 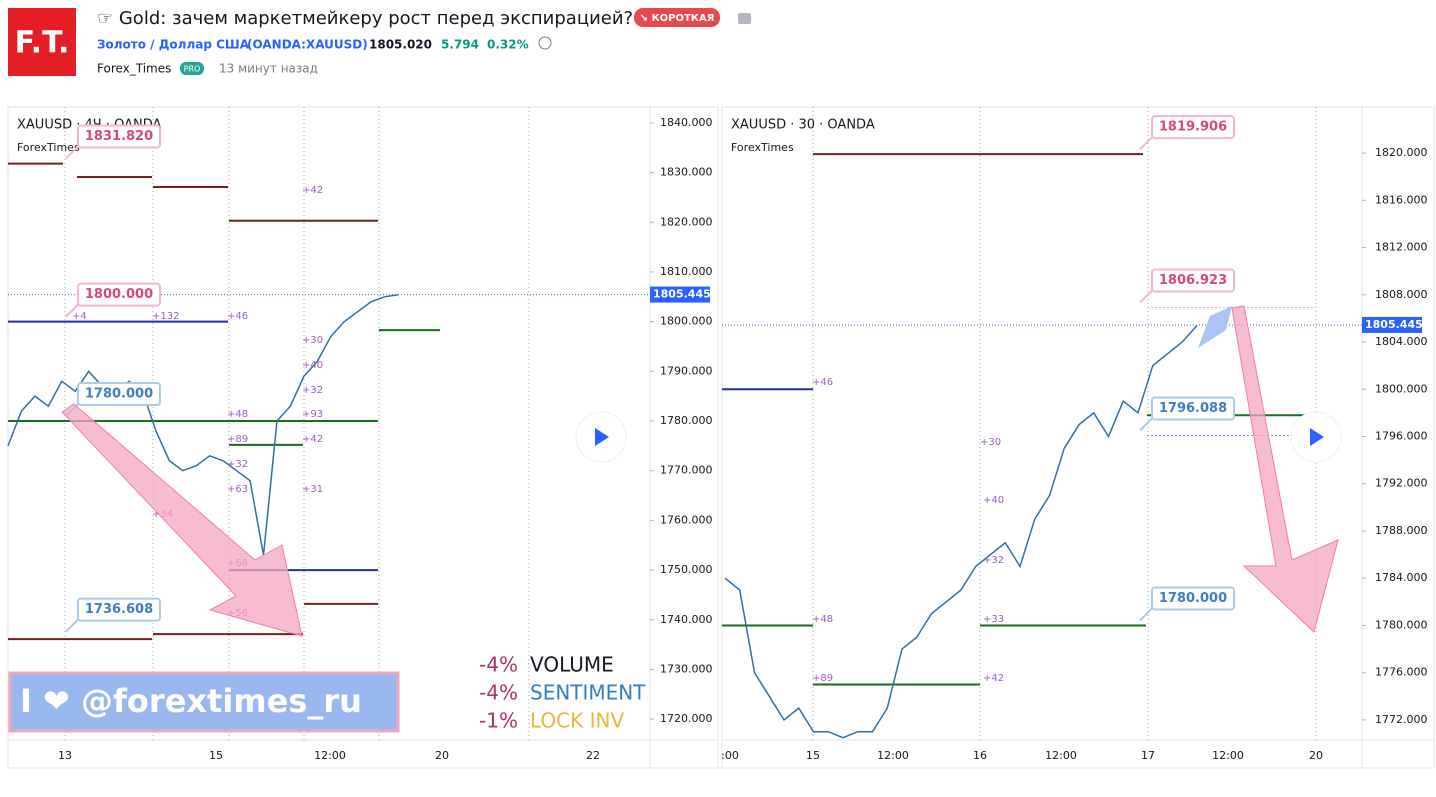 I want to click on ticker: (OANDA:XAUUSD), so click(x=307, y=45).